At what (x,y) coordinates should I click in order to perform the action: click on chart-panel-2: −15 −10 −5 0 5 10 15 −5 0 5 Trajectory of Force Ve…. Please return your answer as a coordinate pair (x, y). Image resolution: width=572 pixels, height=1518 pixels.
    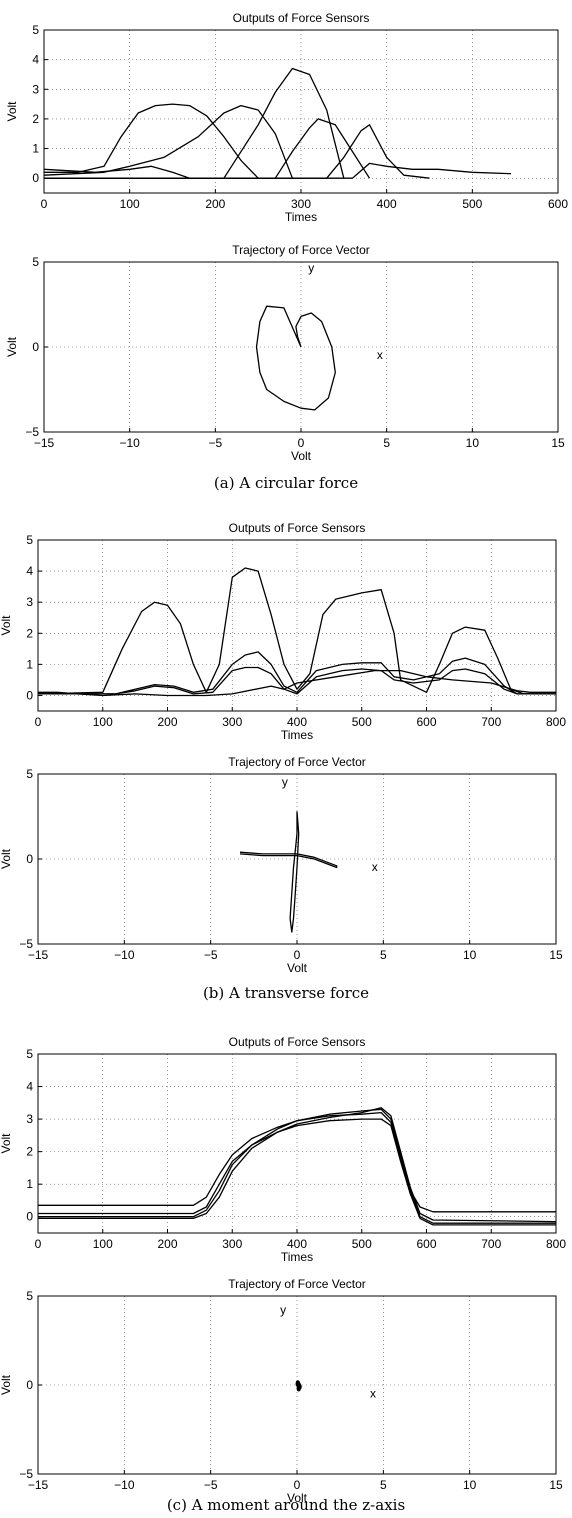
    Looking at the image, I should click on (285, 353).